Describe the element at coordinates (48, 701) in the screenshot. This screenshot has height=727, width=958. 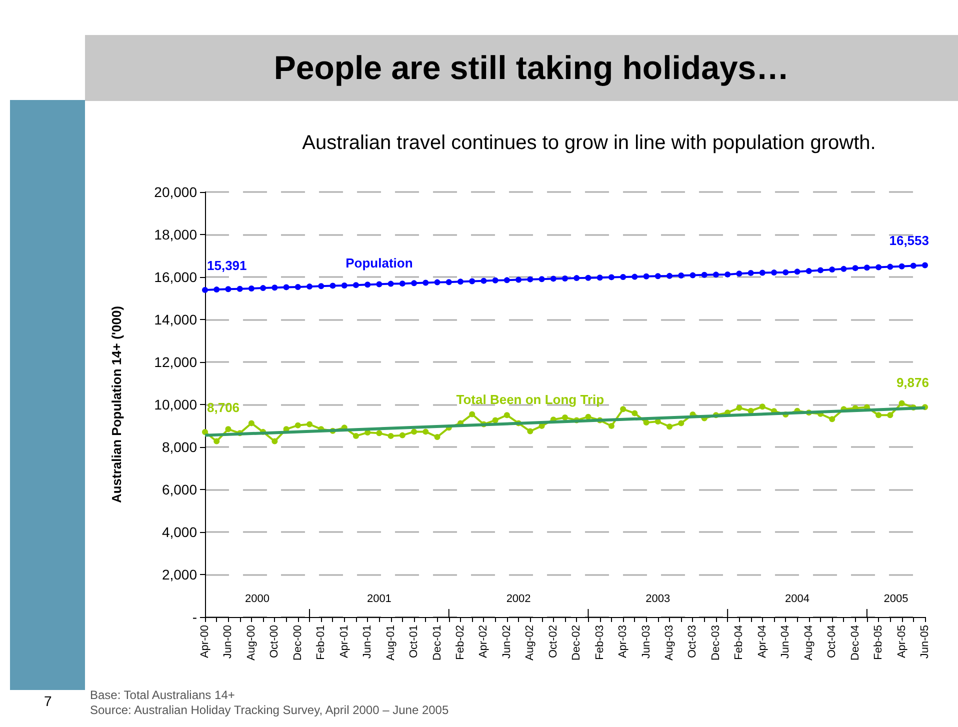
I see `text: 7` at that location.